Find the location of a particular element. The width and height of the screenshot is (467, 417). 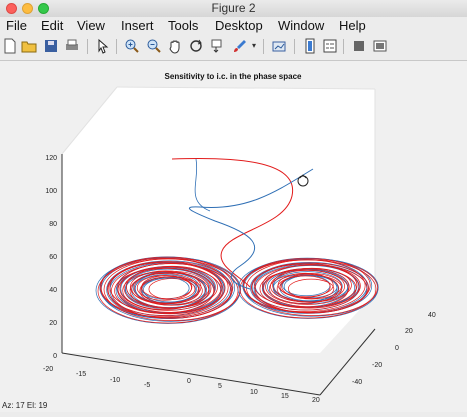

menu-view: View is located at coordinates (91, 25).